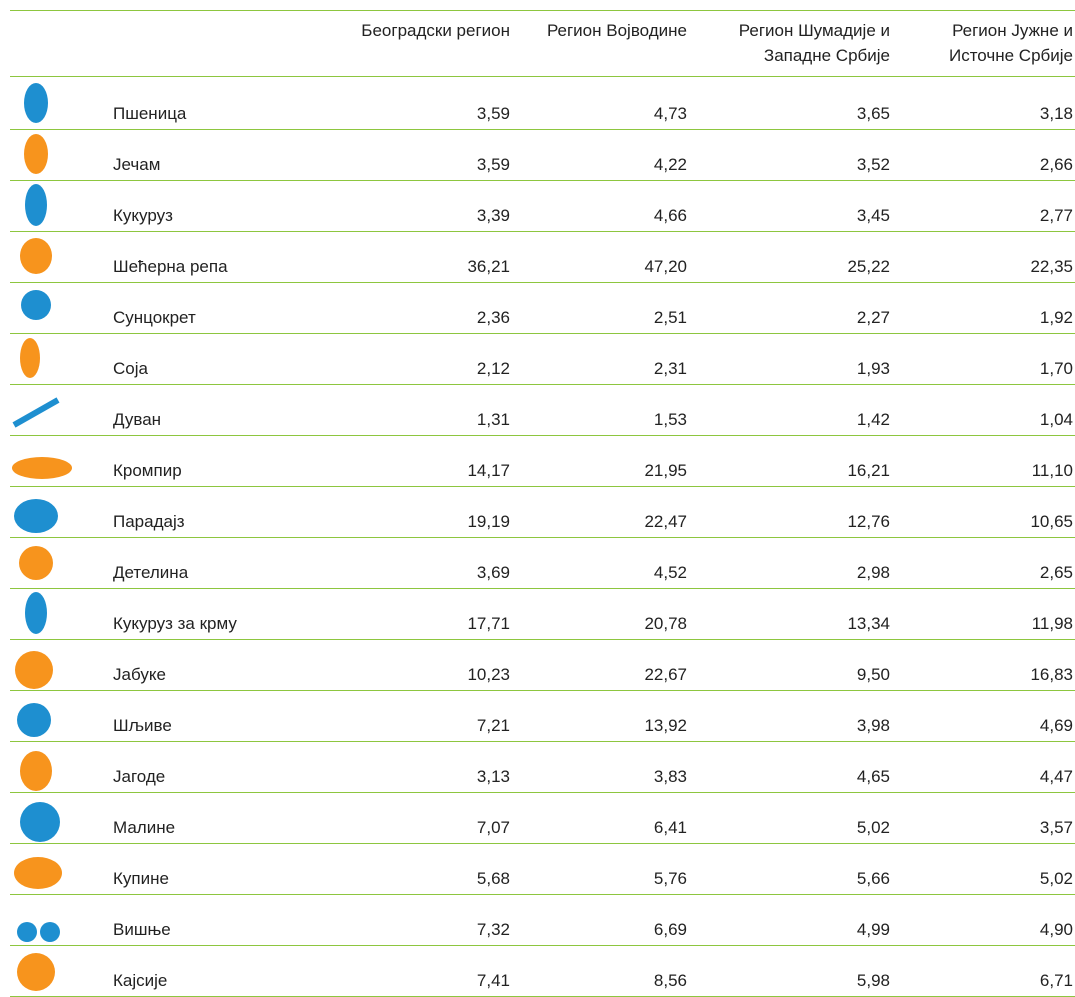  What do you see at coordinates (493, 929) in the screenshot?
I see `cell-value: 7,32` at bounding box center [493, 929].